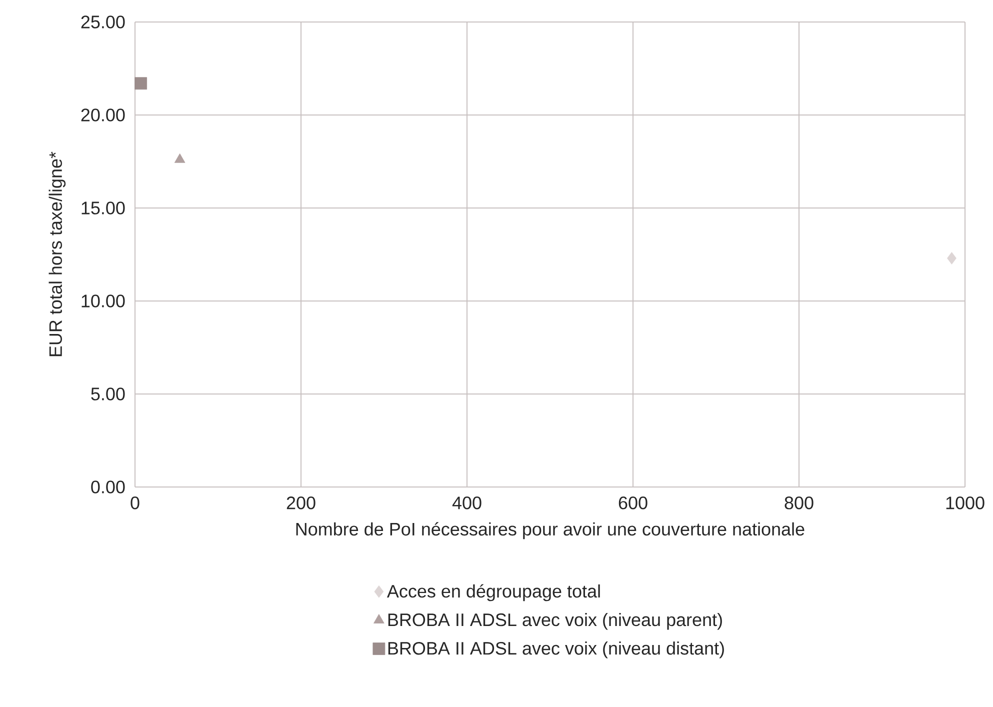 This screenshot has height=707, width=993. What do you see at coordinates (555, 621) in the screenshot?
I see `legend-label: BROBA II ADSL avec voix (niveau parent)` at bounding box center [555, 621].